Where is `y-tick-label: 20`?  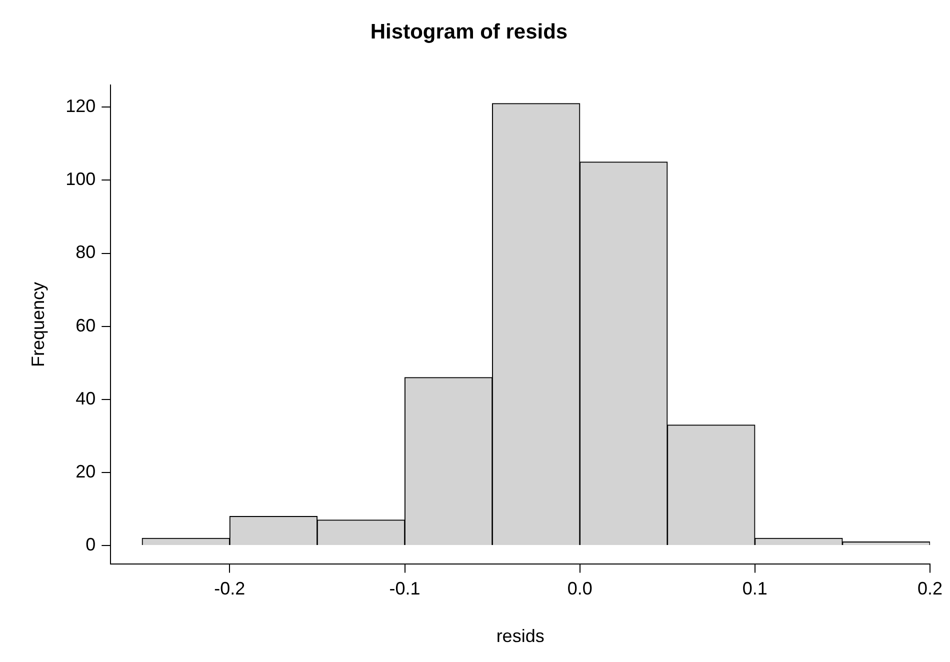 y-tick-label: 20 is located at coordinates (86, 471).